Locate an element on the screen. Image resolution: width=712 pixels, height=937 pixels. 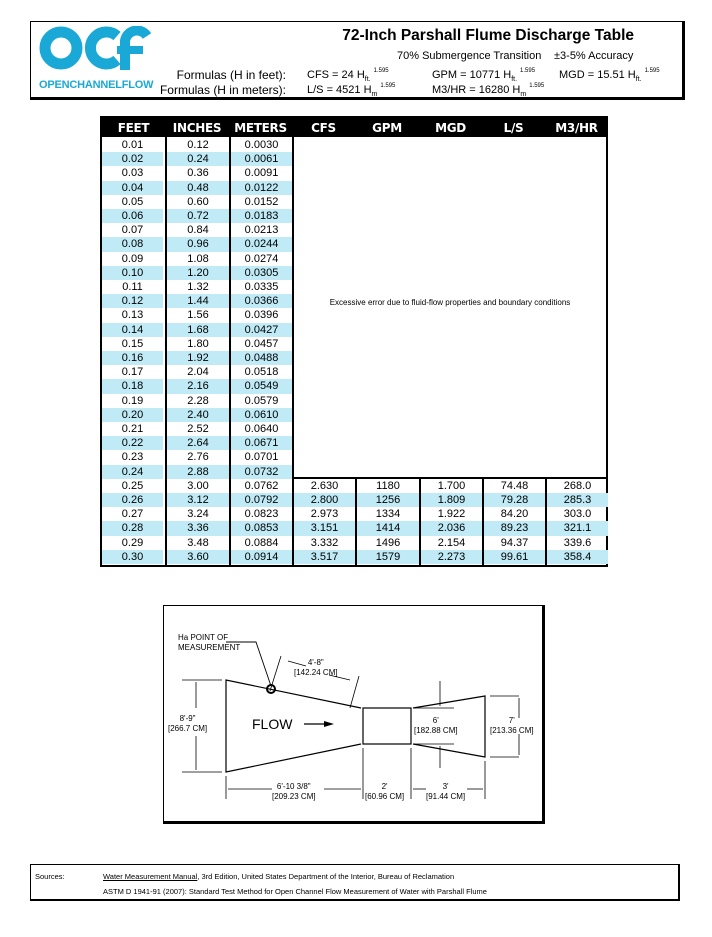
table-cell: 0.0732 is located at coordinates (261, 471).